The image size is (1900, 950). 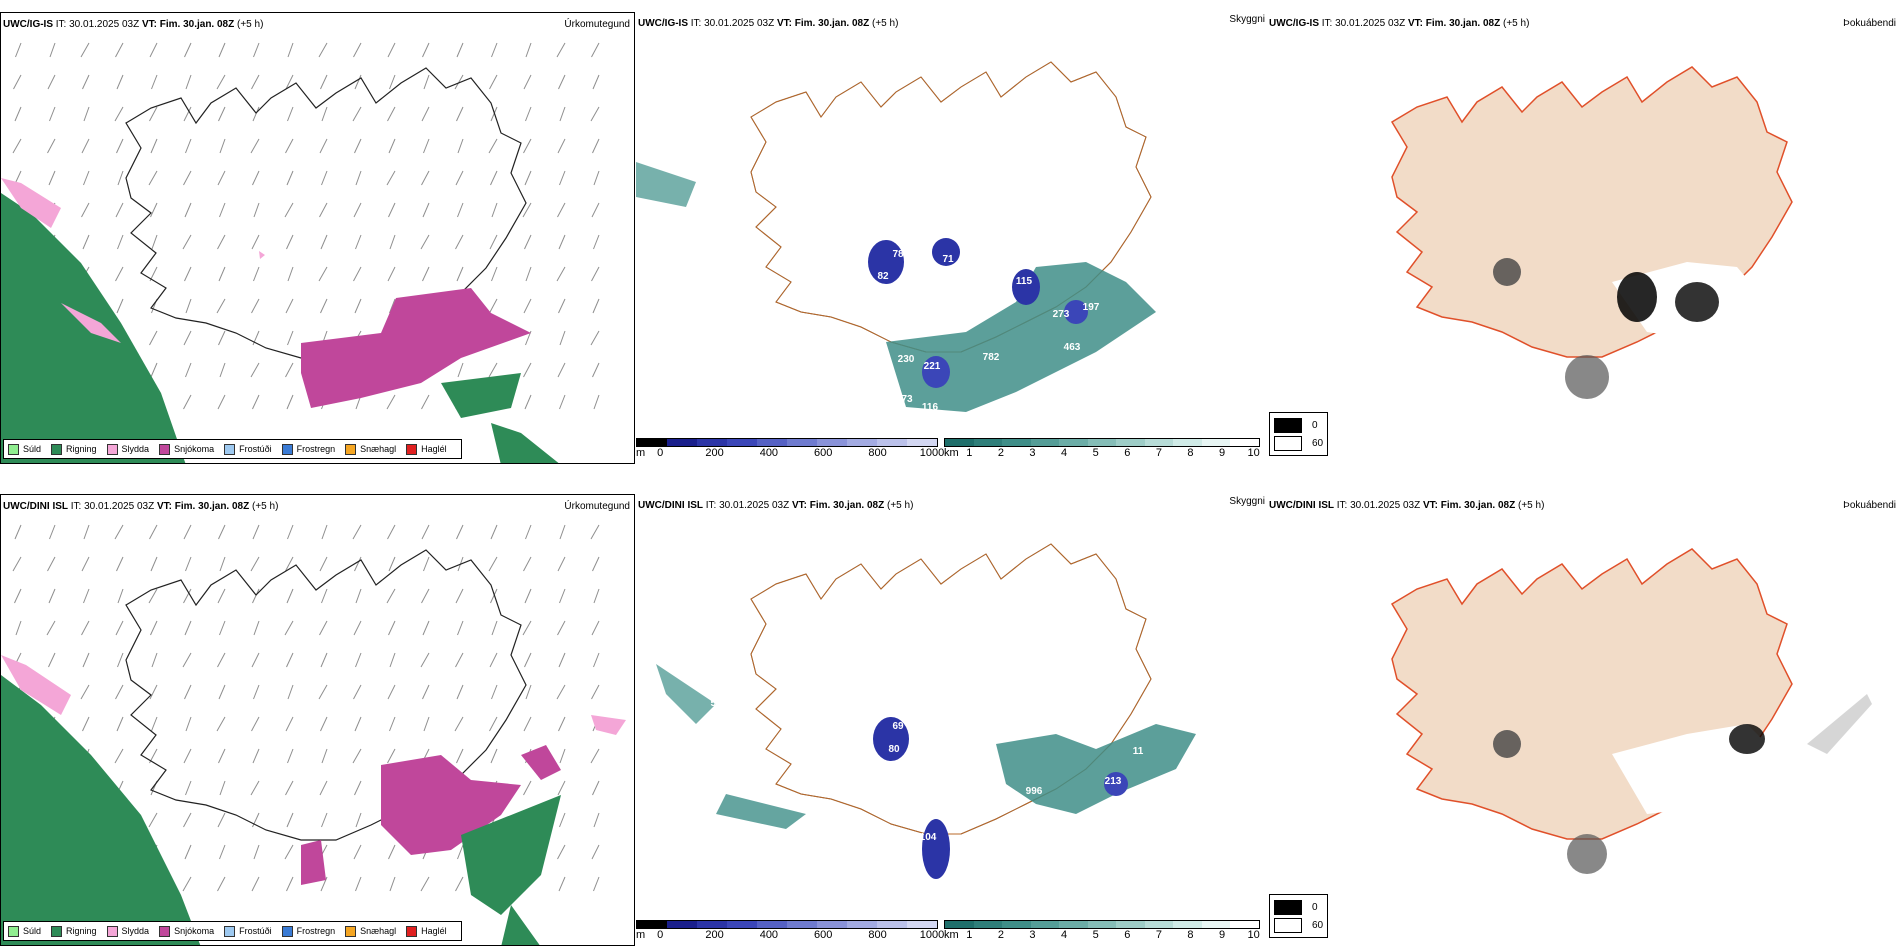 I want to click on legend-swatch, so click(x=57, y=449).